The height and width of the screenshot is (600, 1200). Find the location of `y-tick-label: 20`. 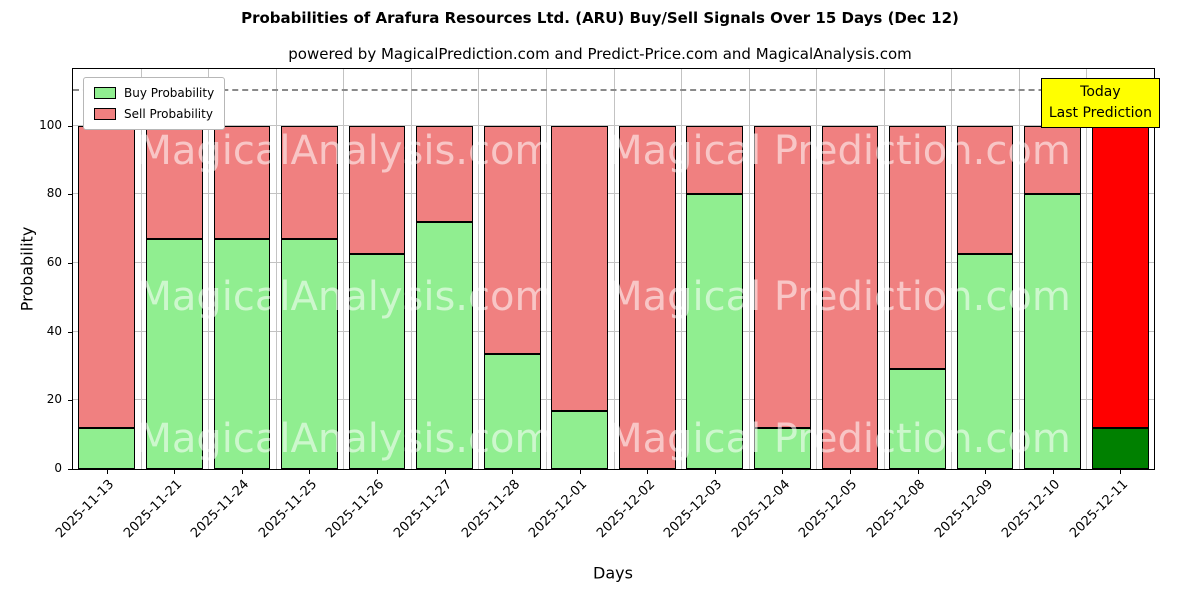

y-tick-label: 20 is located at coordinates (54, 399).